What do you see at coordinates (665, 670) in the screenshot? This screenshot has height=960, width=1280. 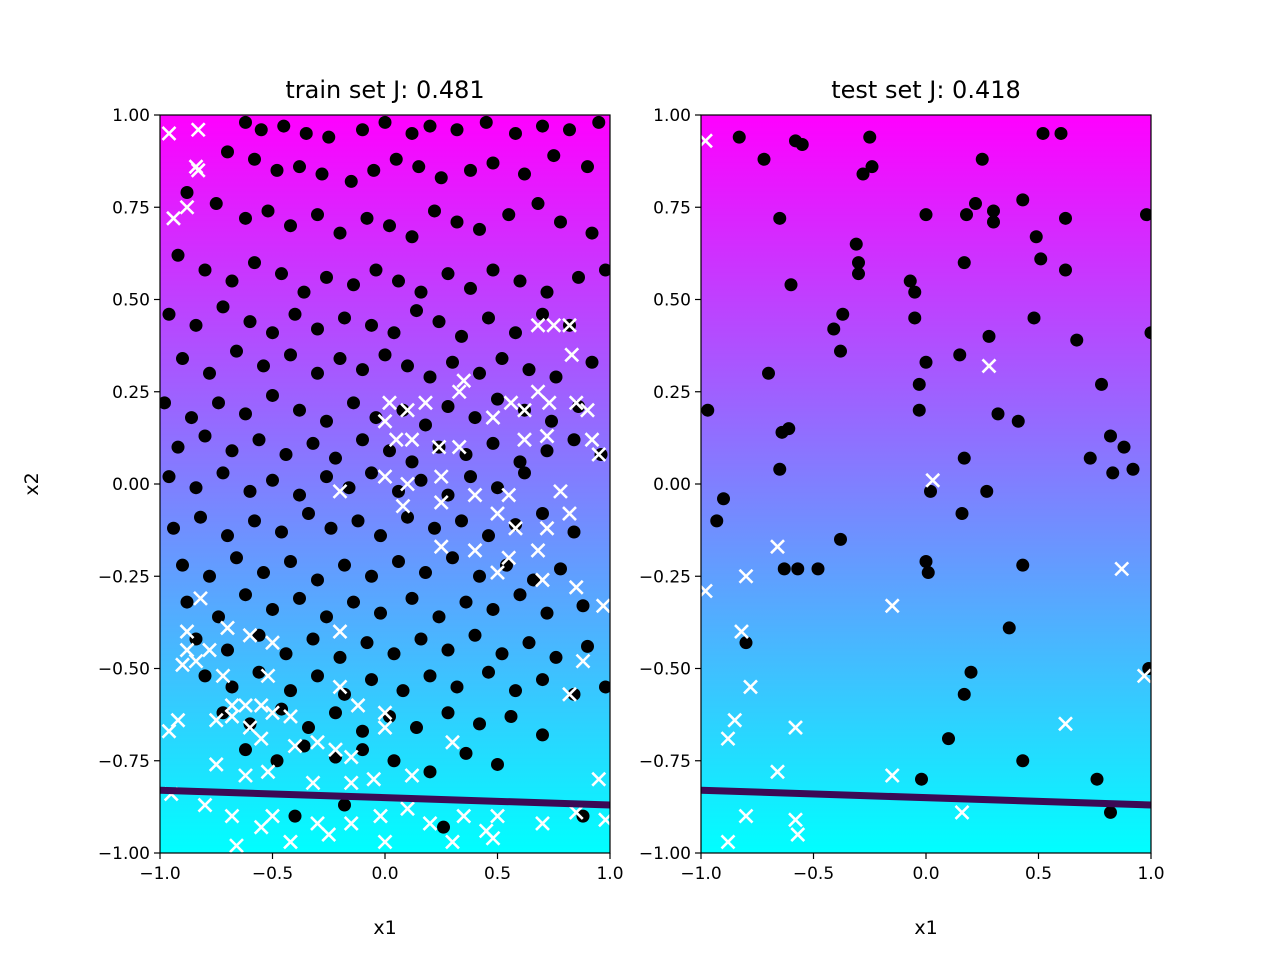 I see `y-tick-label: −0.50` at bounding box center [665, 670].